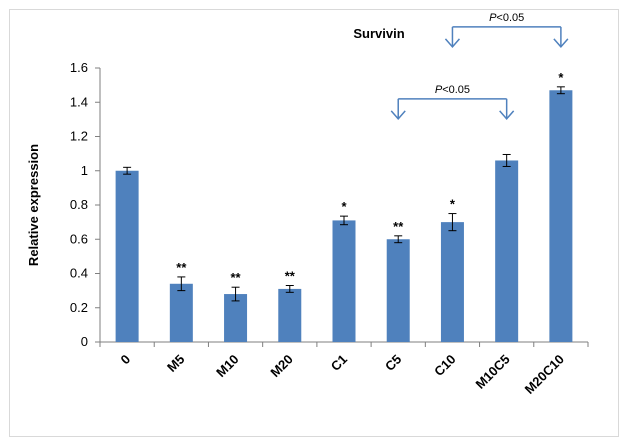 The image size is (628, 441). I want to click on x-tick-label: C5, so click(393, 363).